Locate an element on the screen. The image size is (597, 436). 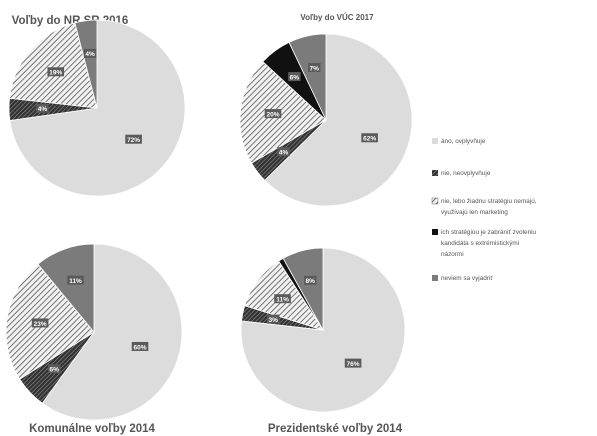
data-label-neviem: 7% is located at coordinates (315, 68).